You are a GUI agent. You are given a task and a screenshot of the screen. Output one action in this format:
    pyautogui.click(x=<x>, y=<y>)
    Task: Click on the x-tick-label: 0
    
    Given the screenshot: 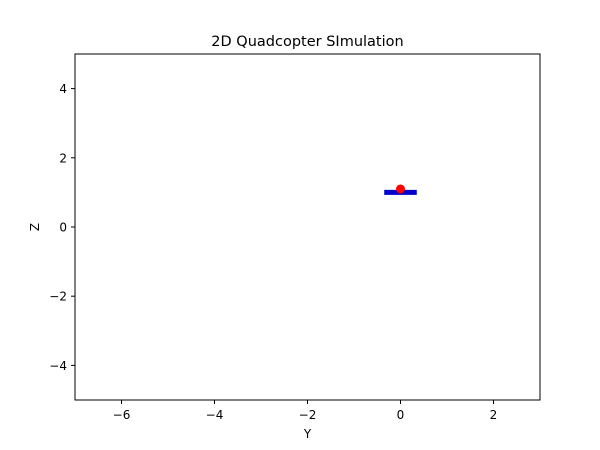 What is the action you would take?
    pyautogui.click(x=401, y=415)
    